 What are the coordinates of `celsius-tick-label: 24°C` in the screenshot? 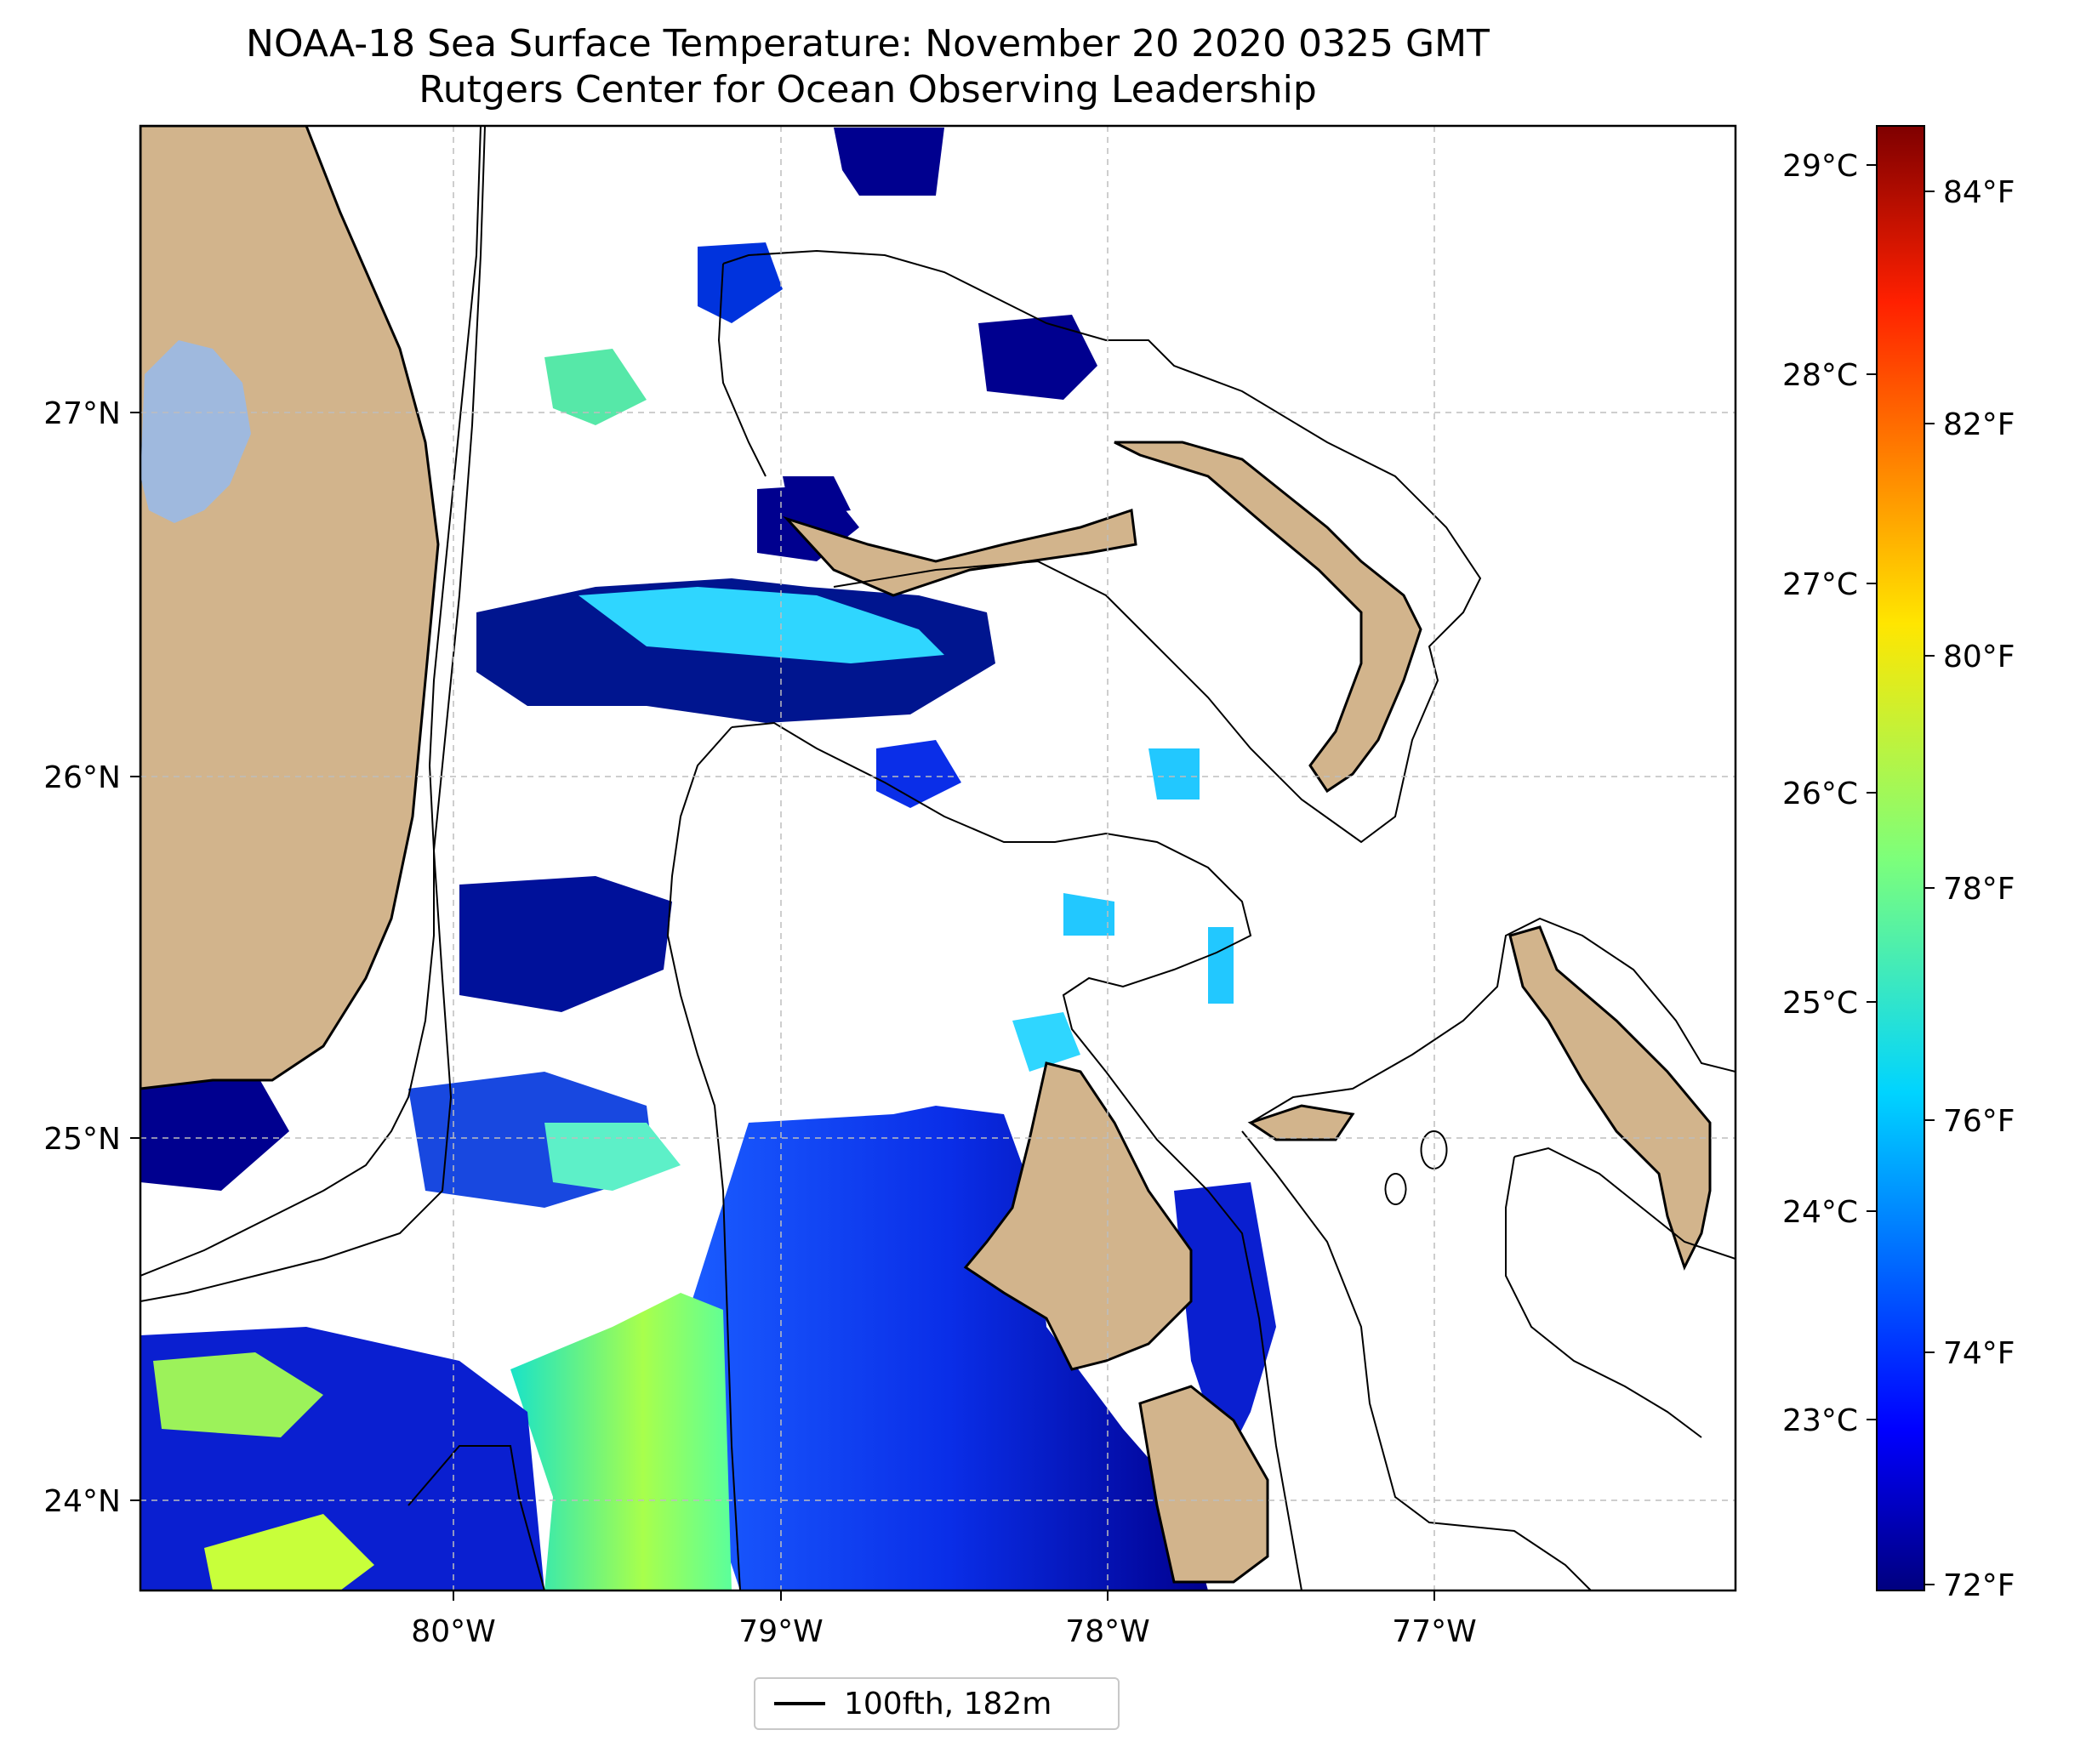 It's located at (1820, 1212).